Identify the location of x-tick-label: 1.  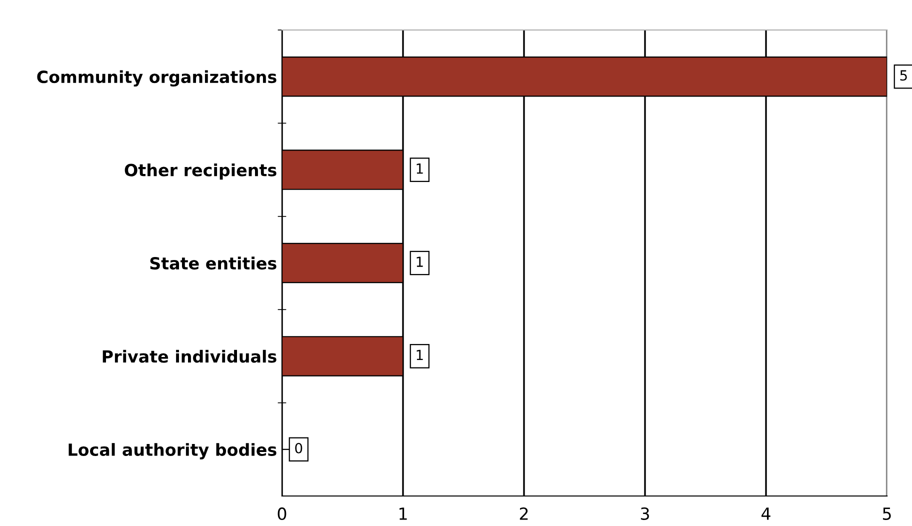
(403, 514).